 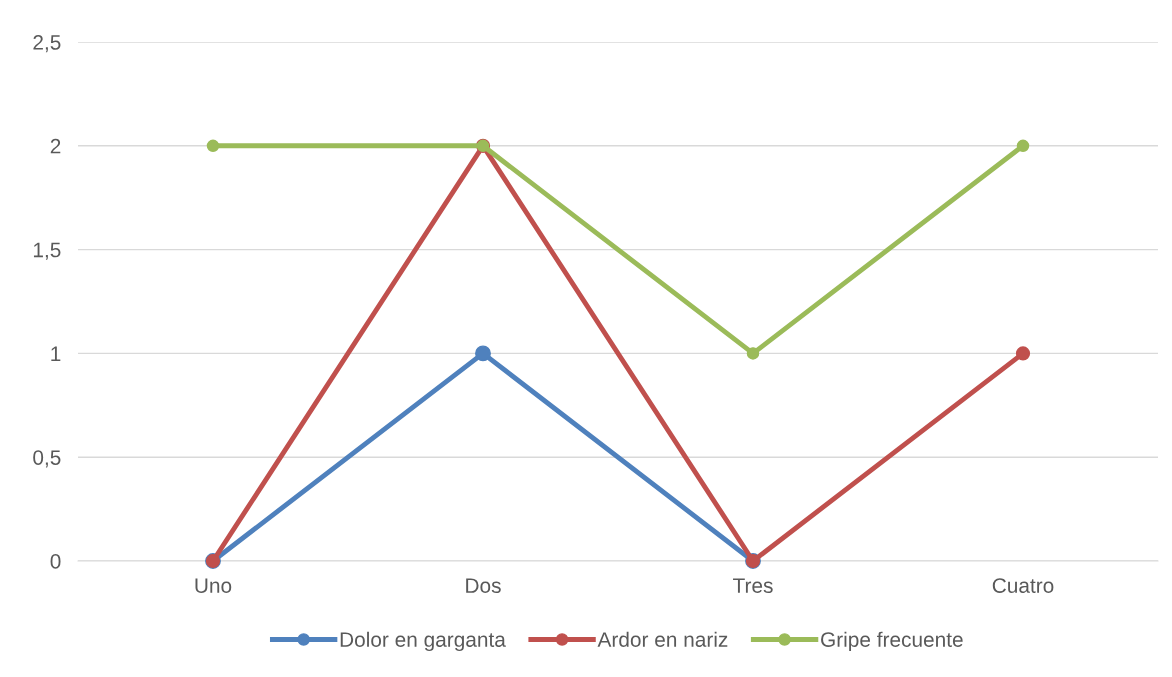 What do you see at coordinates (1023, 585) in the screenshot?
I see `x-tick-label: Cuatro` at bounding box center [1023, 585].